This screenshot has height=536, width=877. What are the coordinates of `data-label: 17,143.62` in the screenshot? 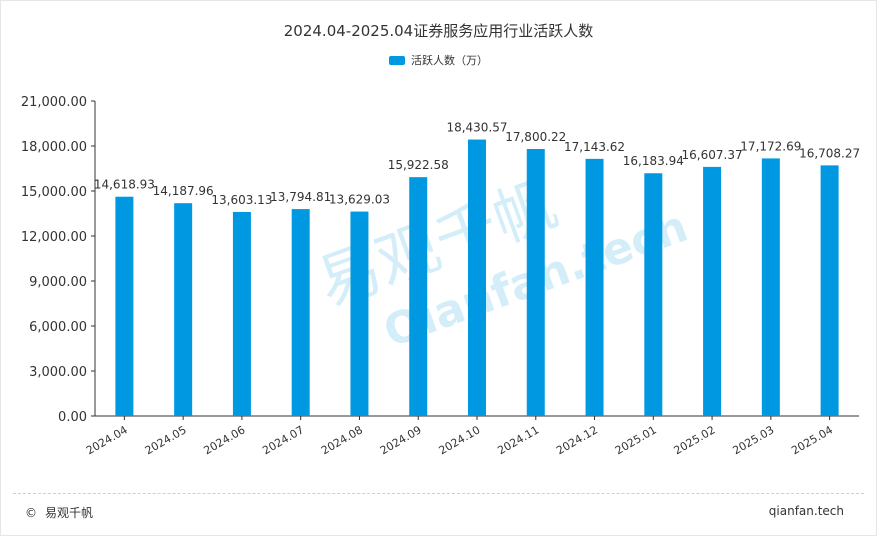 It's located at (594, 147).